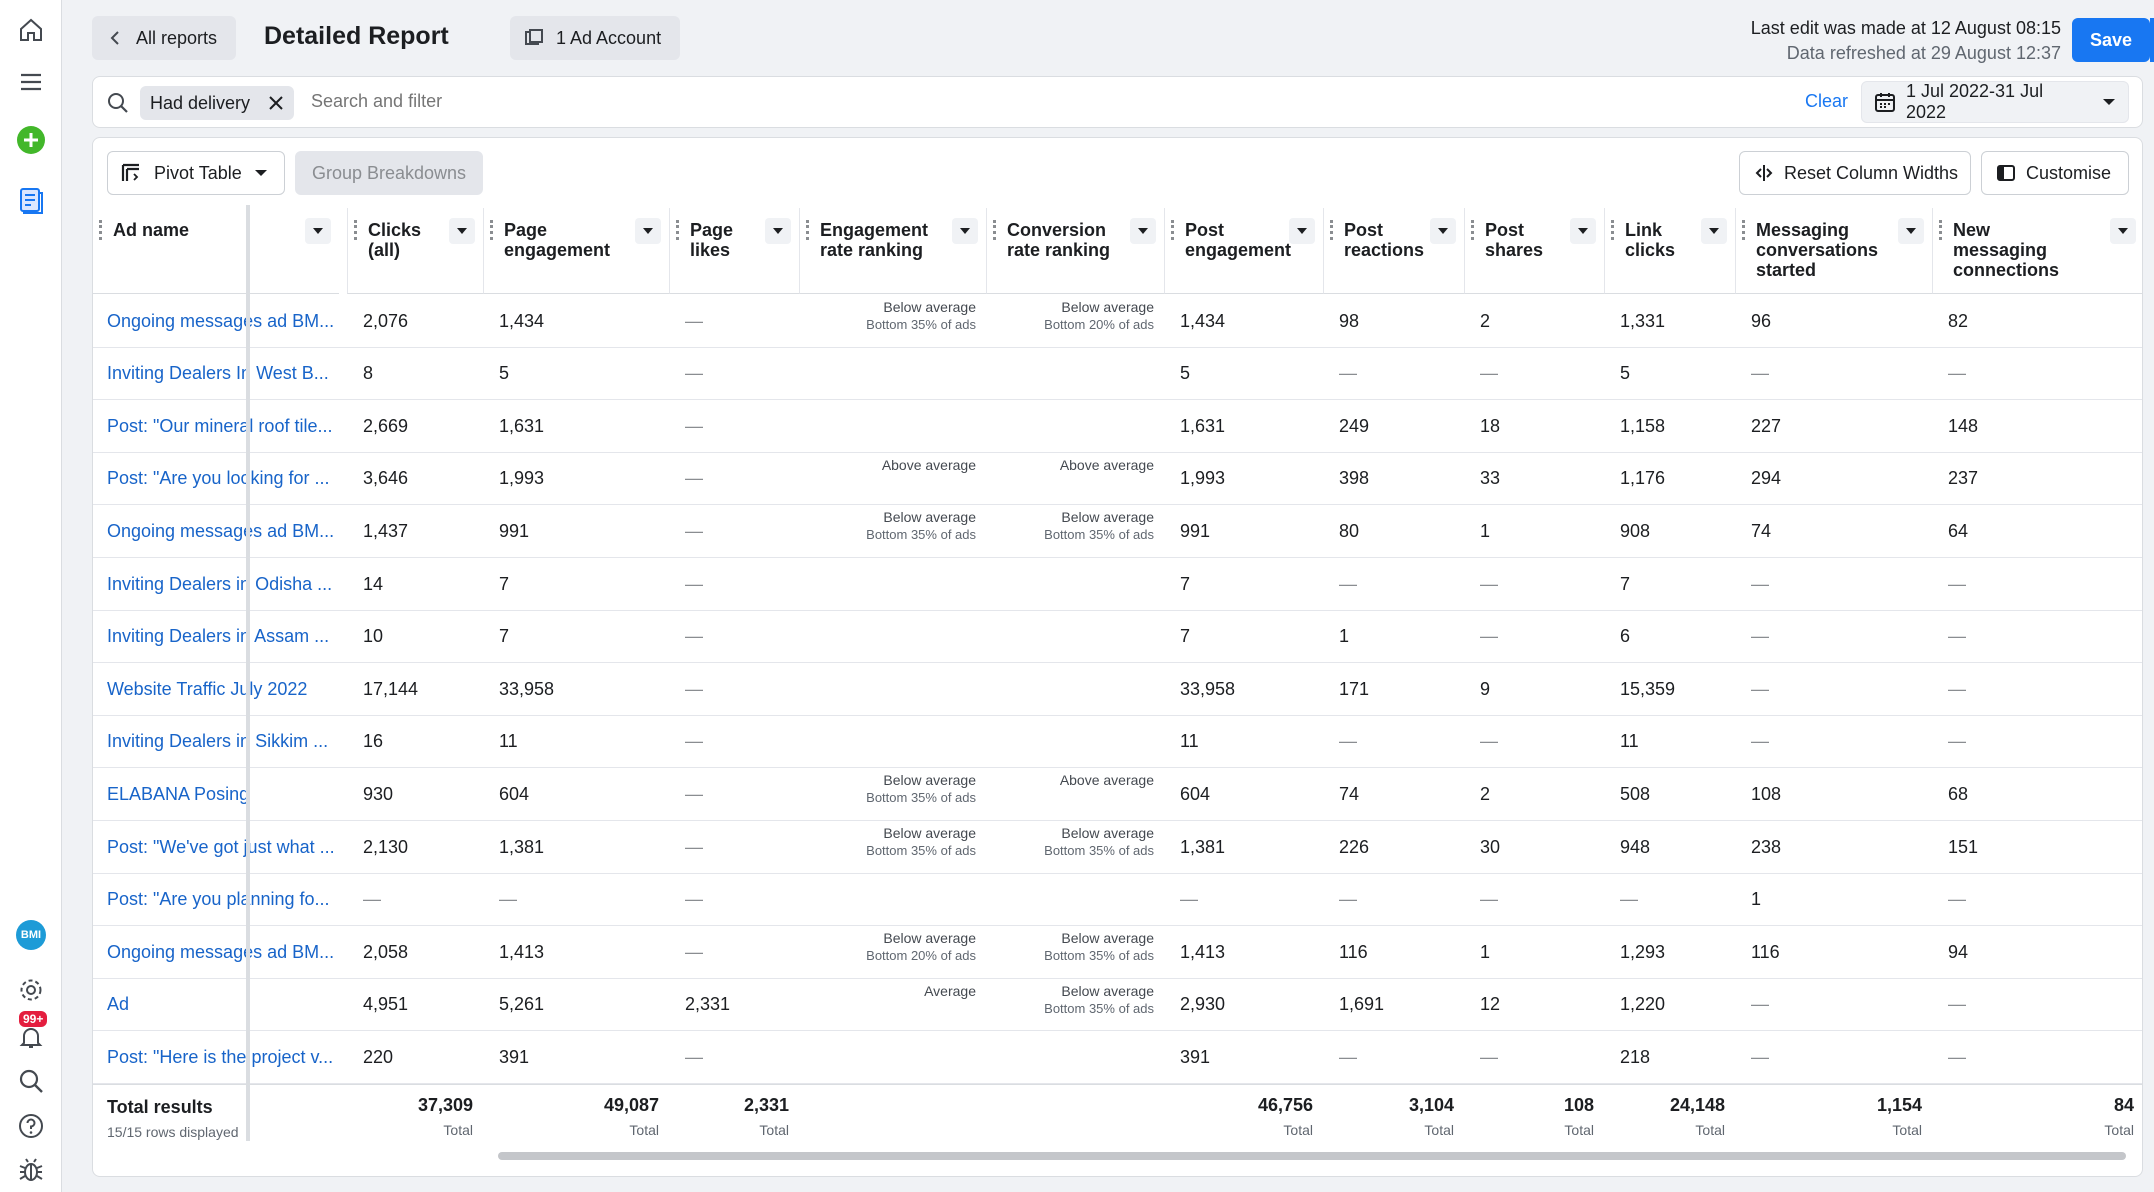 Image resolution: width=2154 pixels, height=1192 pixels. I want to click on date-range-picker: 1 Jul 2022-31 Jul 2022, so click(1995, 102).